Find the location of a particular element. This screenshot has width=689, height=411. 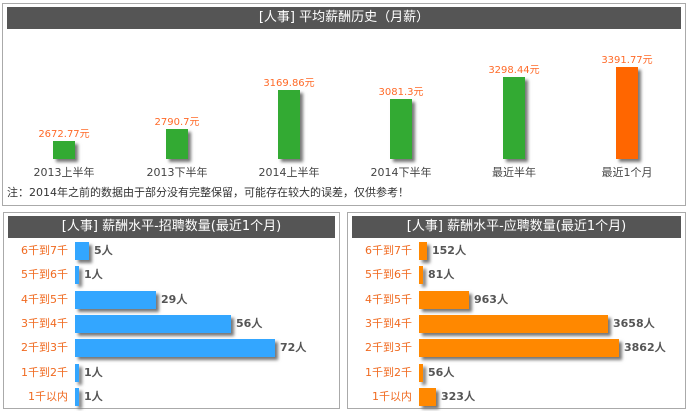

applicant-count-title: [人事] 薪酬水平-应聘数量(最近1个月) is located at coordinates (516, 227).